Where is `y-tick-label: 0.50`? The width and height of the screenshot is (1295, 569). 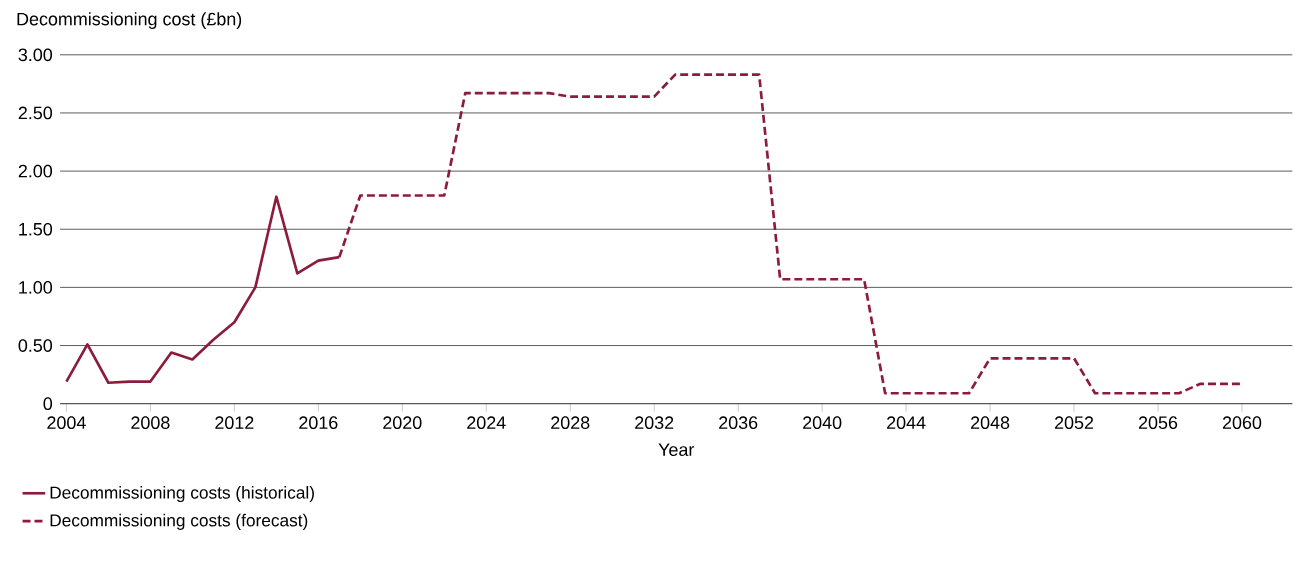
y-tick-label: 0.50 is located at coordinates (35, 345).